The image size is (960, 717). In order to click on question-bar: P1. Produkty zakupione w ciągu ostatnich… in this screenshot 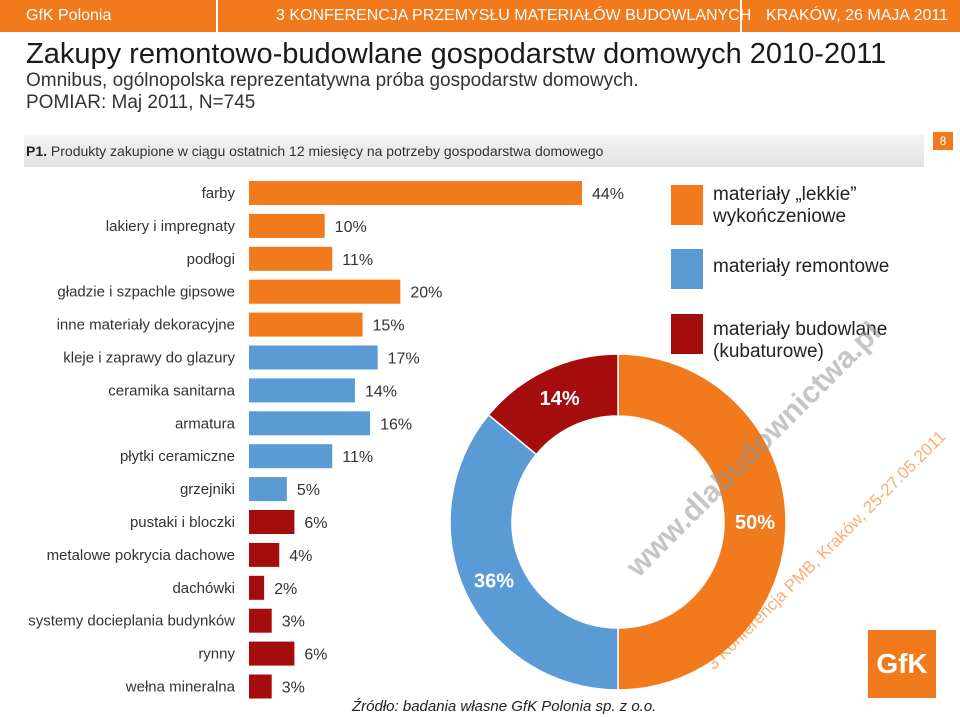, I will do `click(474, 151)`.